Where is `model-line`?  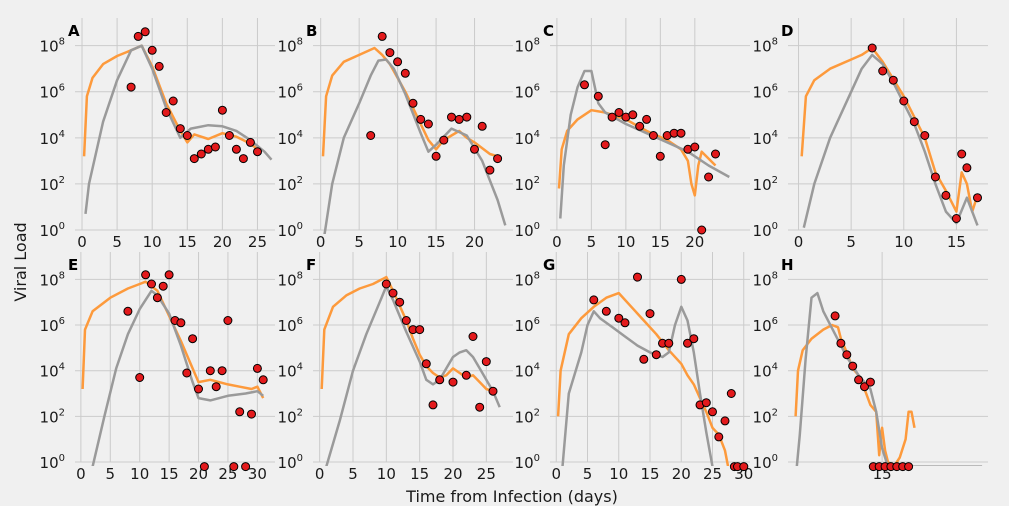
model-line is located at coordinates (889, 129).